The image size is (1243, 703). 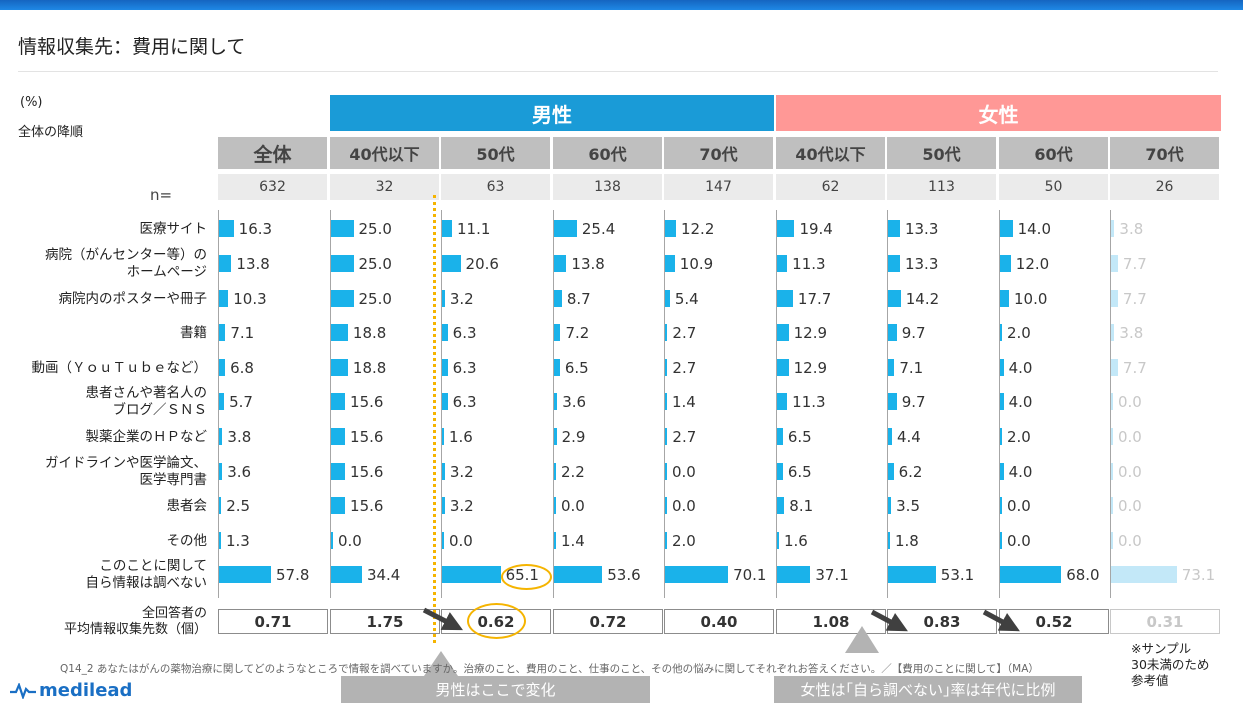 What do you see at coordinates (482, 264) in the screenshot?
I see `value-label-2-1: 20.6` at bounding box center [482, 264].